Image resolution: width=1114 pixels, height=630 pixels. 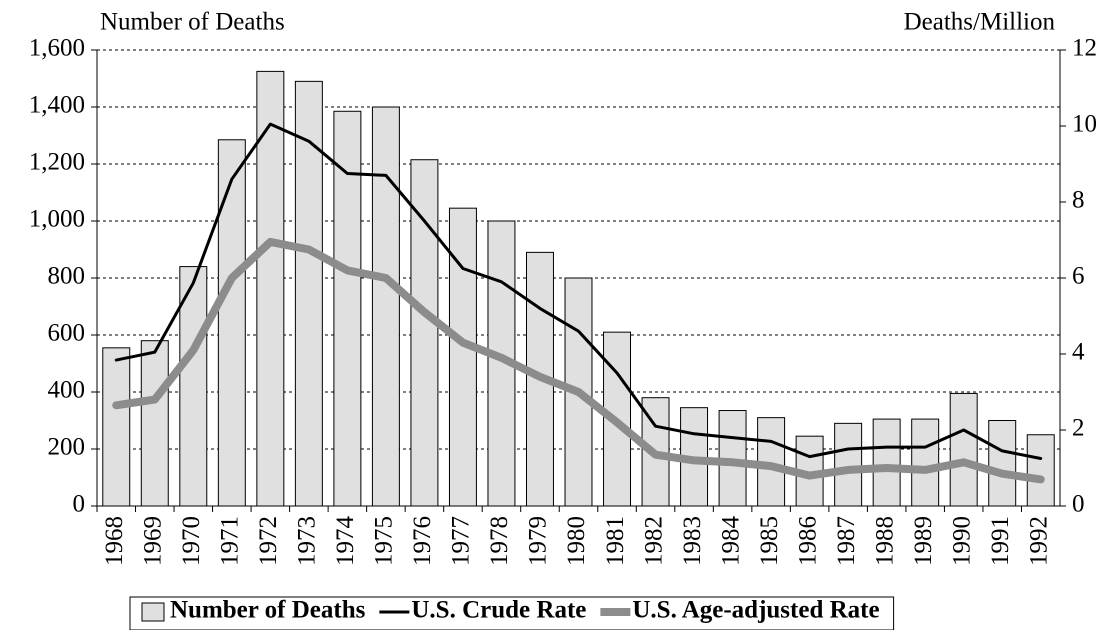 I want to click on legend-box, so click(x=512, y=613).